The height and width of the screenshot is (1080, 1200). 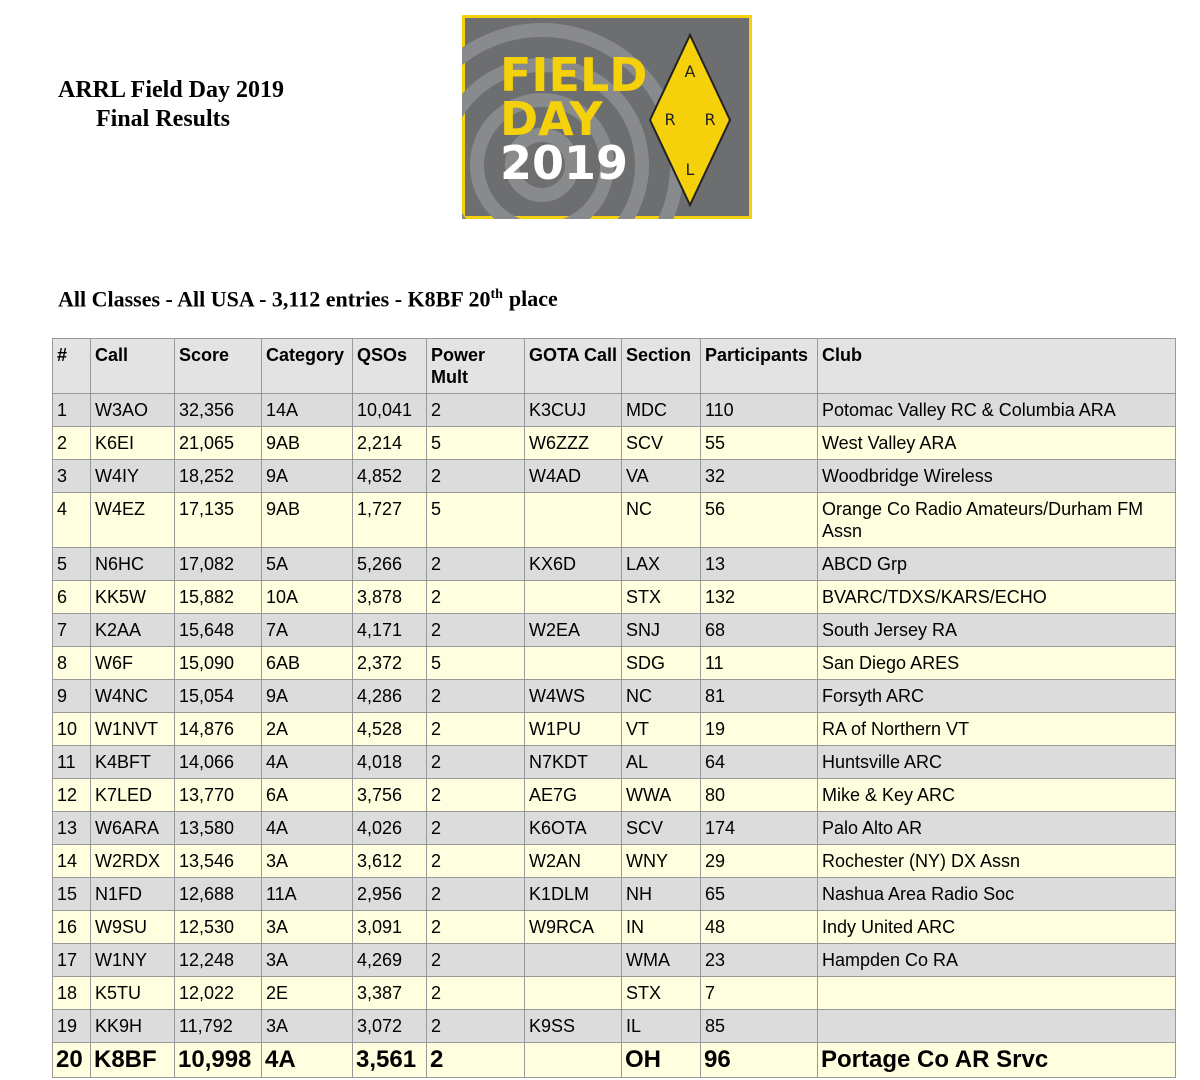 I want to click on table-cell: WNY, so click(x=661, y=861).